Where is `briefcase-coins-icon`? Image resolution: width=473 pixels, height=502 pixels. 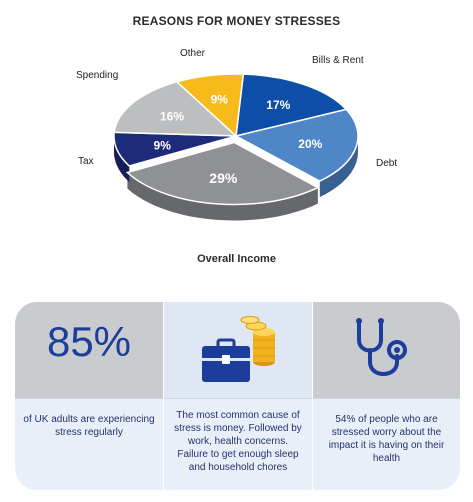 briefcase-coins-icon is located at coordinates (238, 349).